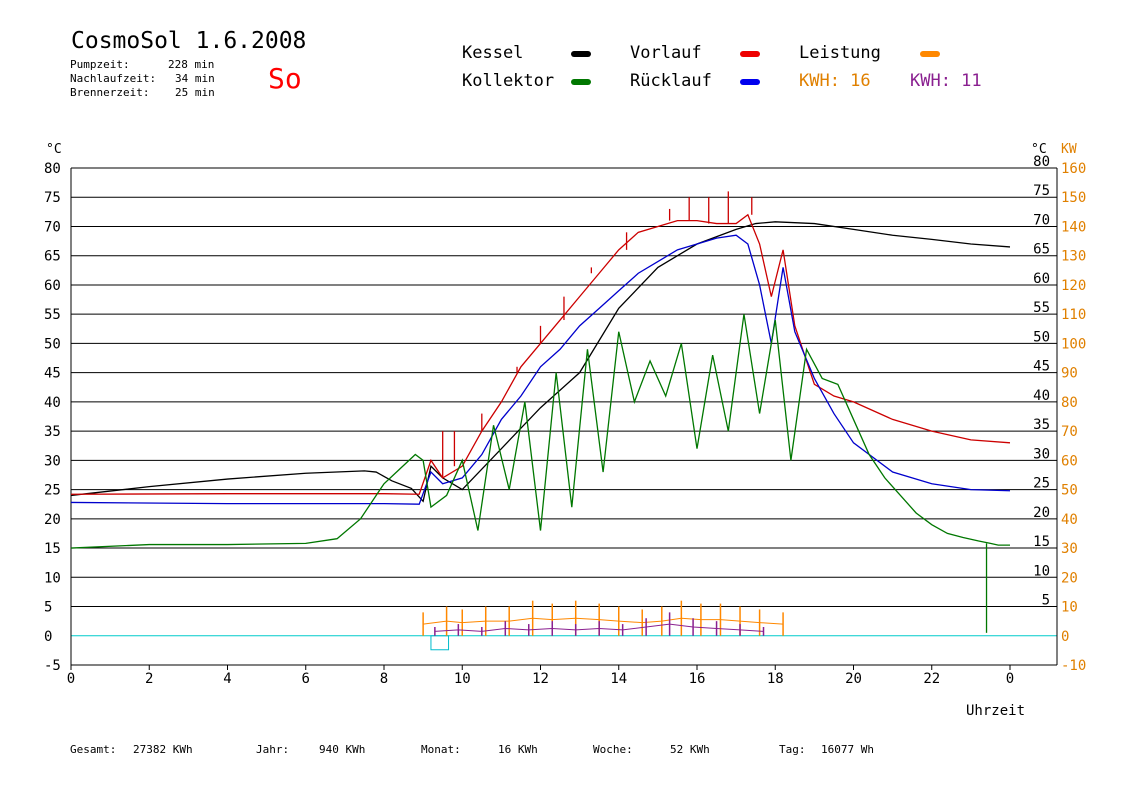 This screenshot has width=1148, height=812. I want to click on y-tick-label-left: 60, so click(52, 286).